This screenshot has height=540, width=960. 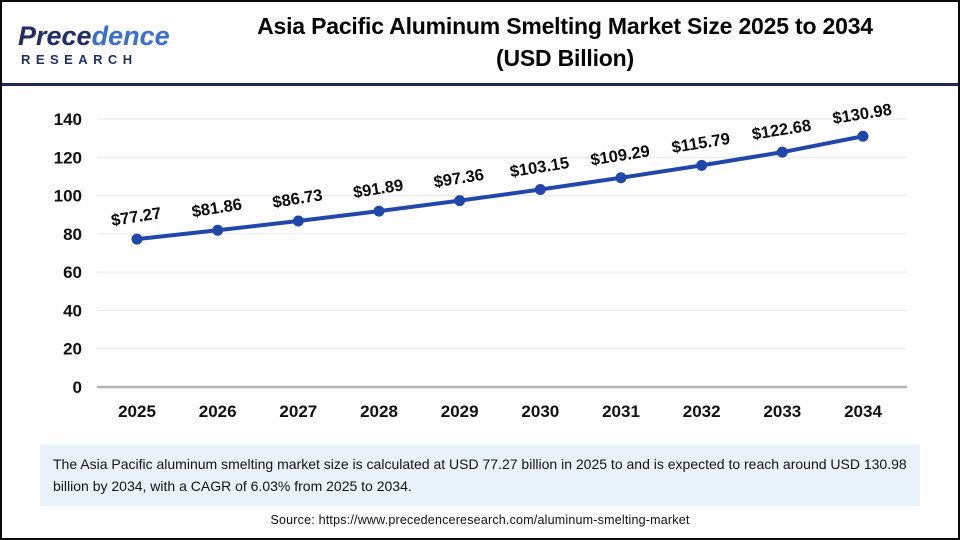 What do you see at coordinates (702, 411) in the screenshot?
I see `x-axis-tick-label: 2032` at bounding box center [702, 411].